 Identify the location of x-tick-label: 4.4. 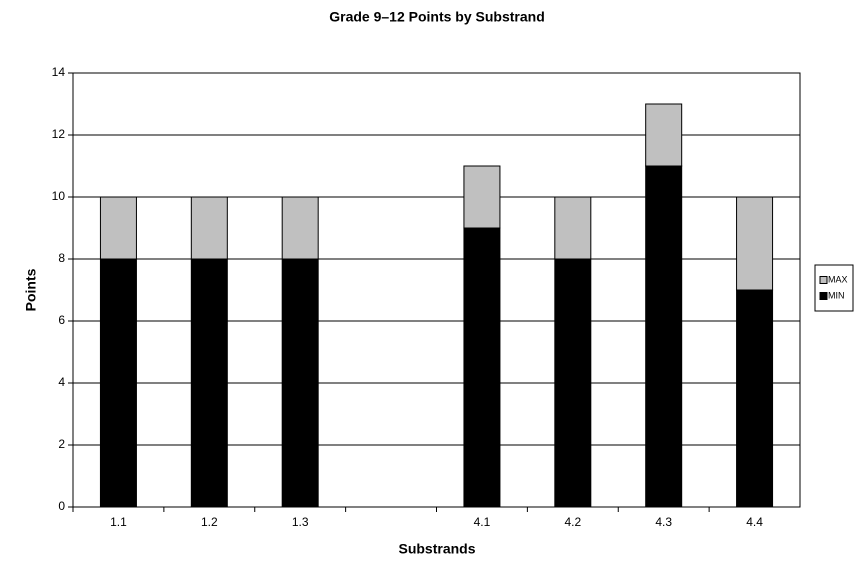
(754, 522).